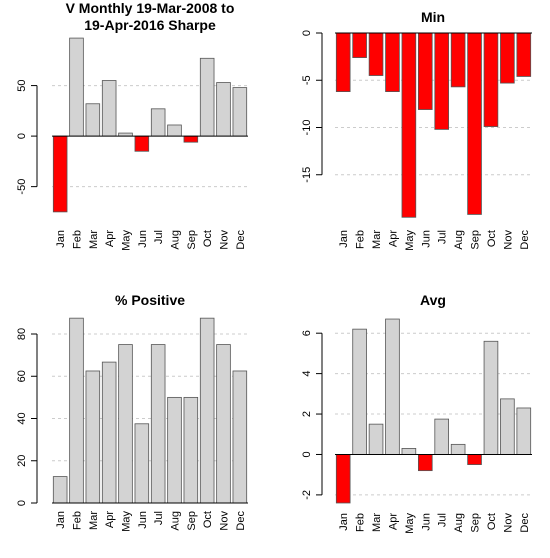 The width and height of the screenshot is (550, 558). What do you see at coordinates (361, 239) in the screenshot?
I see `min-x-tick-label: Feb` at bounding box center [361, 239].